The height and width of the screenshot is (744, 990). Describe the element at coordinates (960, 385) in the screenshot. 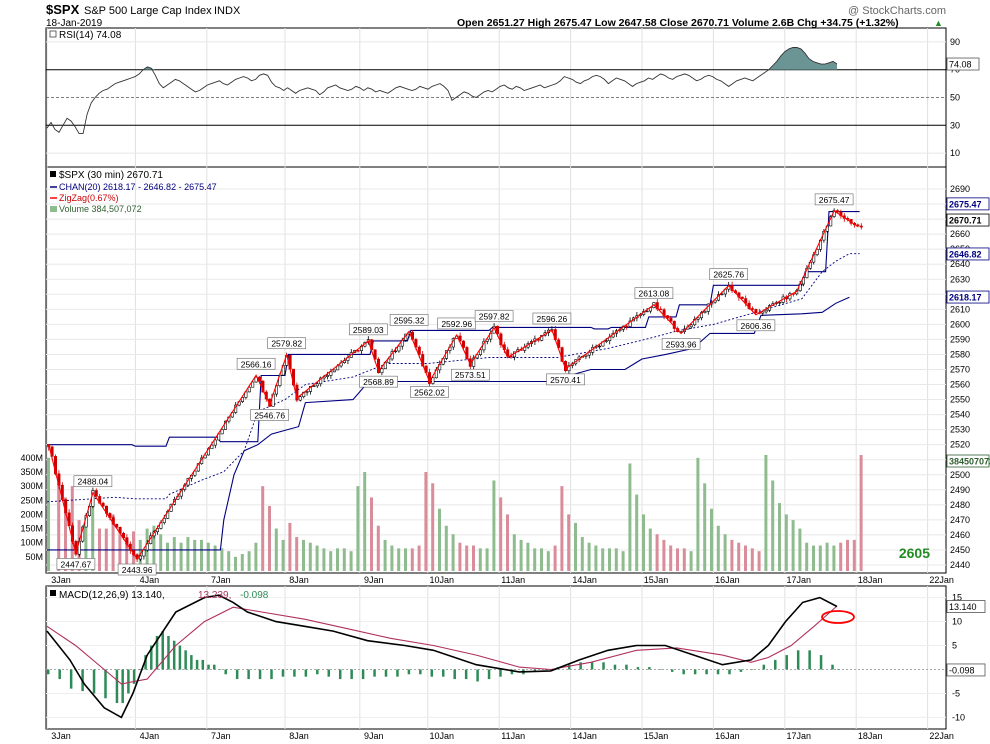

I see `price-tick-label: 2560` at that location.